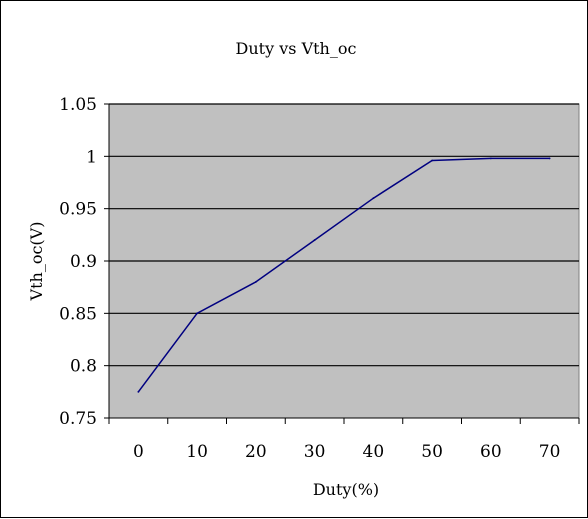  I want to click on x-tick-label: 40, so click(374, 452).